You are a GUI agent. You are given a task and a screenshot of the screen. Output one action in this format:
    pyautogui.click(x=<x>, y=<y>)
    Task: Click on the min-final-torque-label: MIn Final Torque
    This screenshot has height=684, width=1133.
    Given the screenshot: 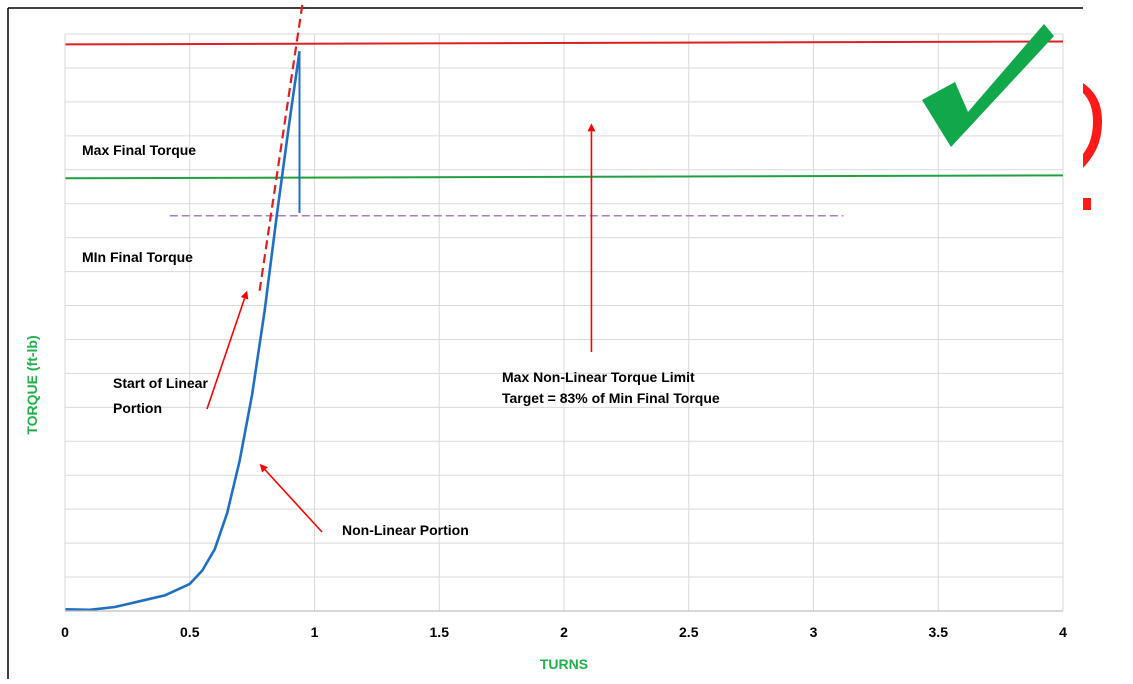 What is the action you would take?
    pyautogui.click(x=137, y=257)
    